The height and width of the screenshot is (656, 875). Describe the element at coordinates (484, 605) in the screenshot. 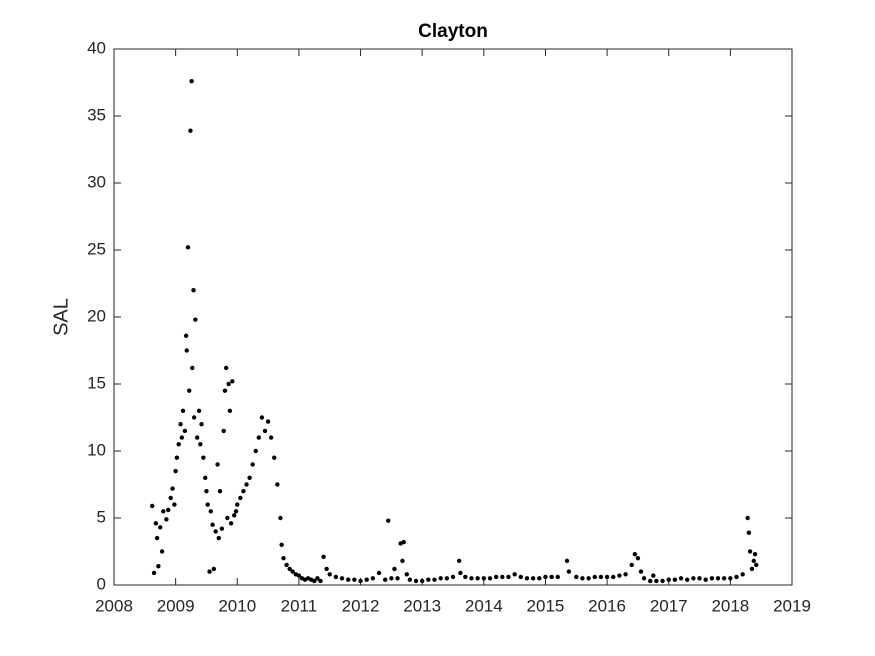

I see `x-tick-label: 2014` at that location.